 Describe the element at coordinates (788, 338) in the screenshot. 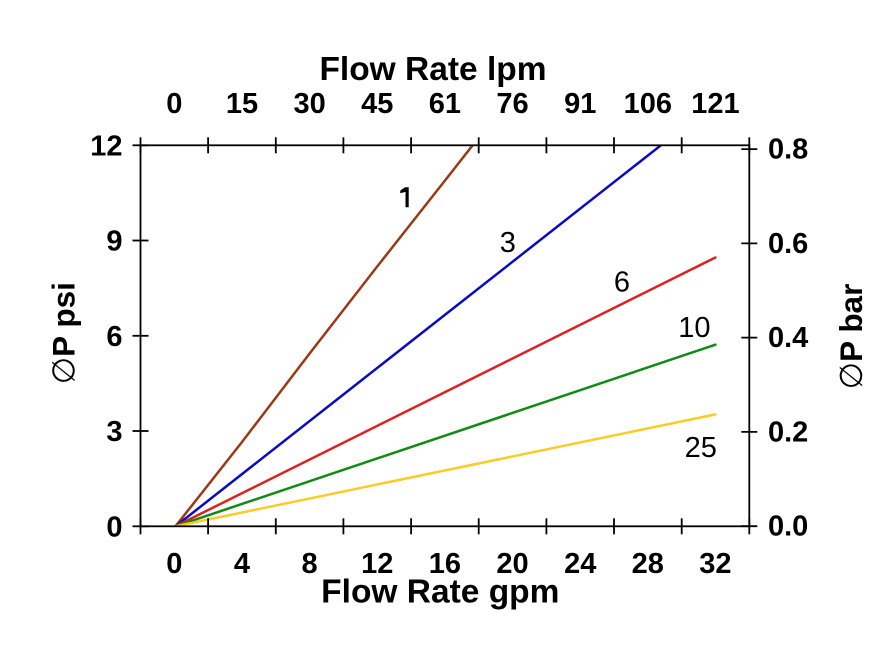

I see `svg-text: 0.4` at that location.